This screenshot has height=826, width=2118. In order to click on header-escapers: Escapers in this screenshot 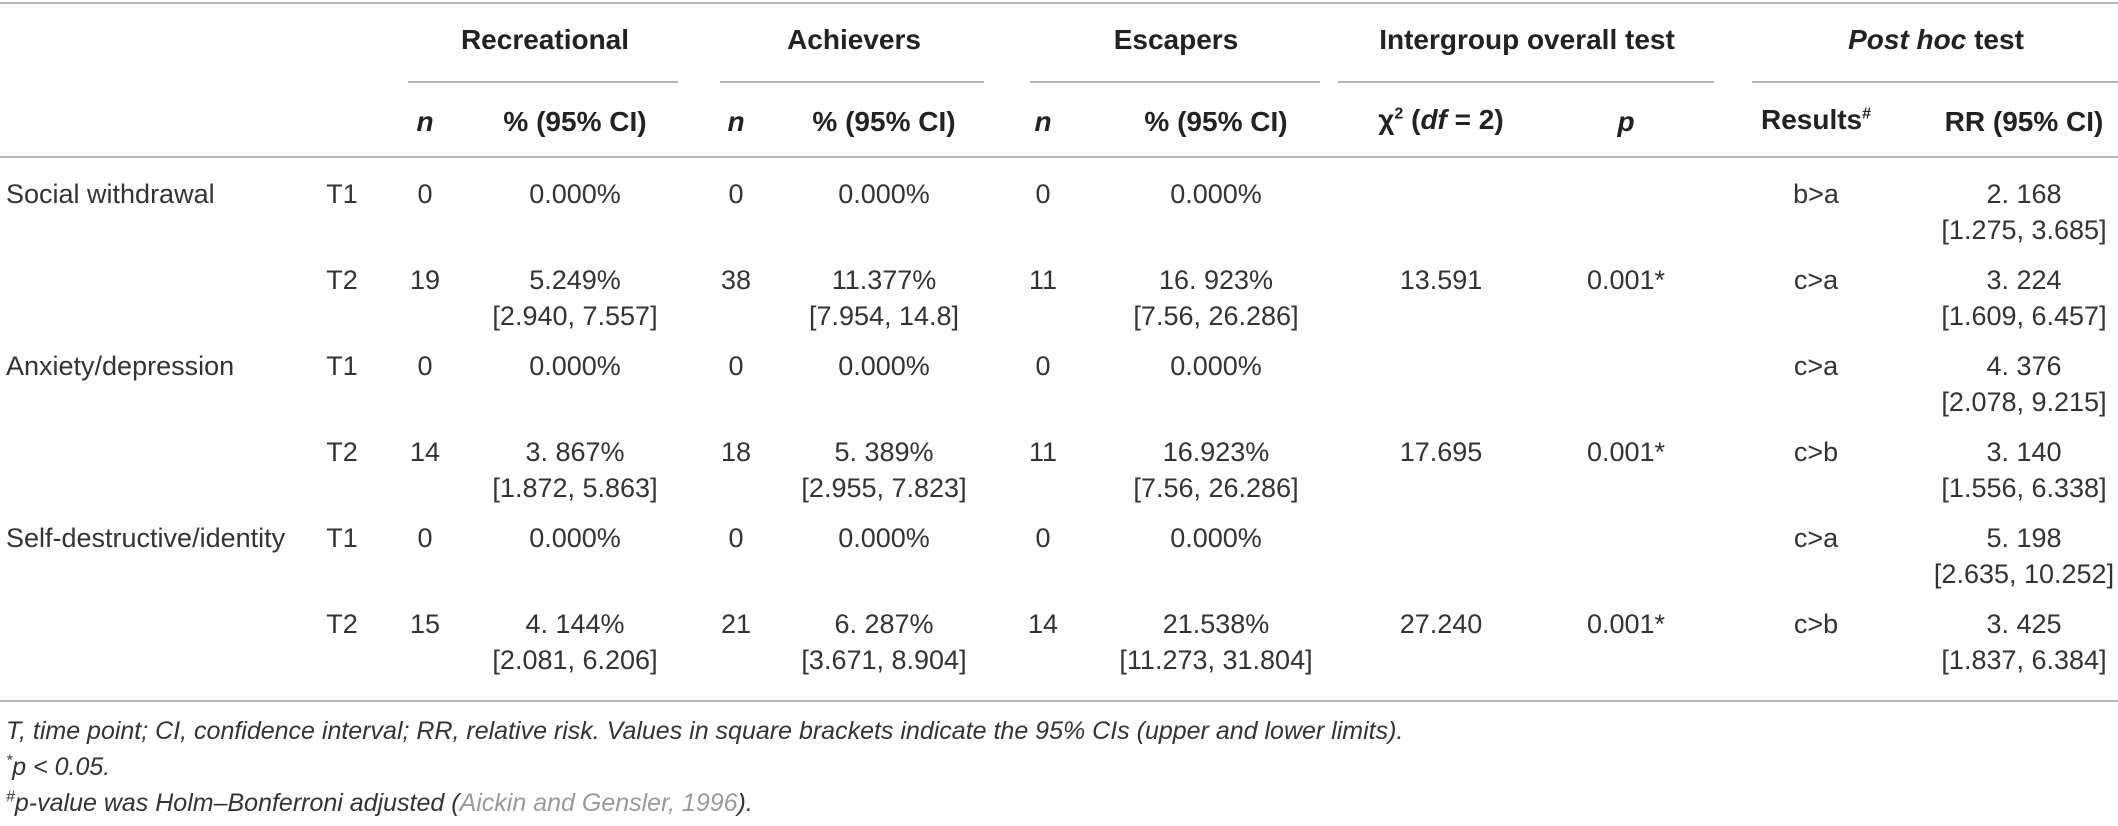, I will do `click(1176, 39)`.